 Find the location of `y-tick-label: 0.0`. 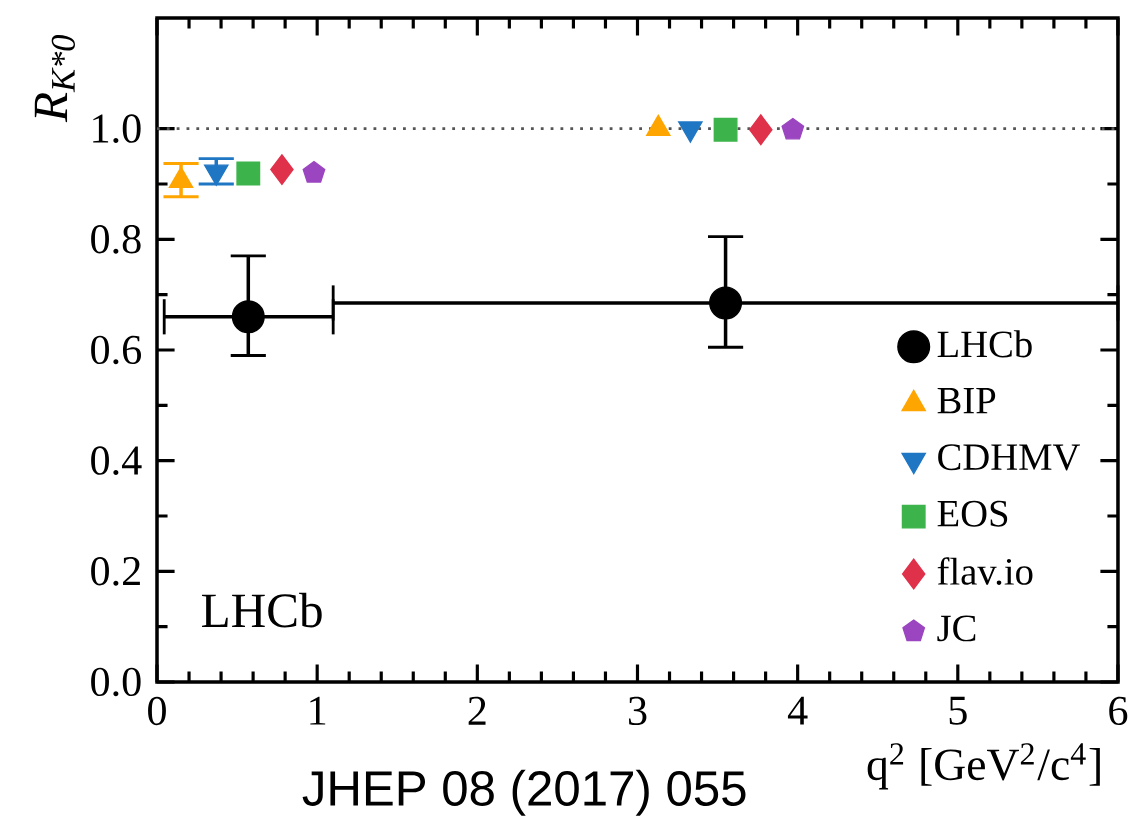

y-tick-label: 0.0 is located at coordinates (116, 682).